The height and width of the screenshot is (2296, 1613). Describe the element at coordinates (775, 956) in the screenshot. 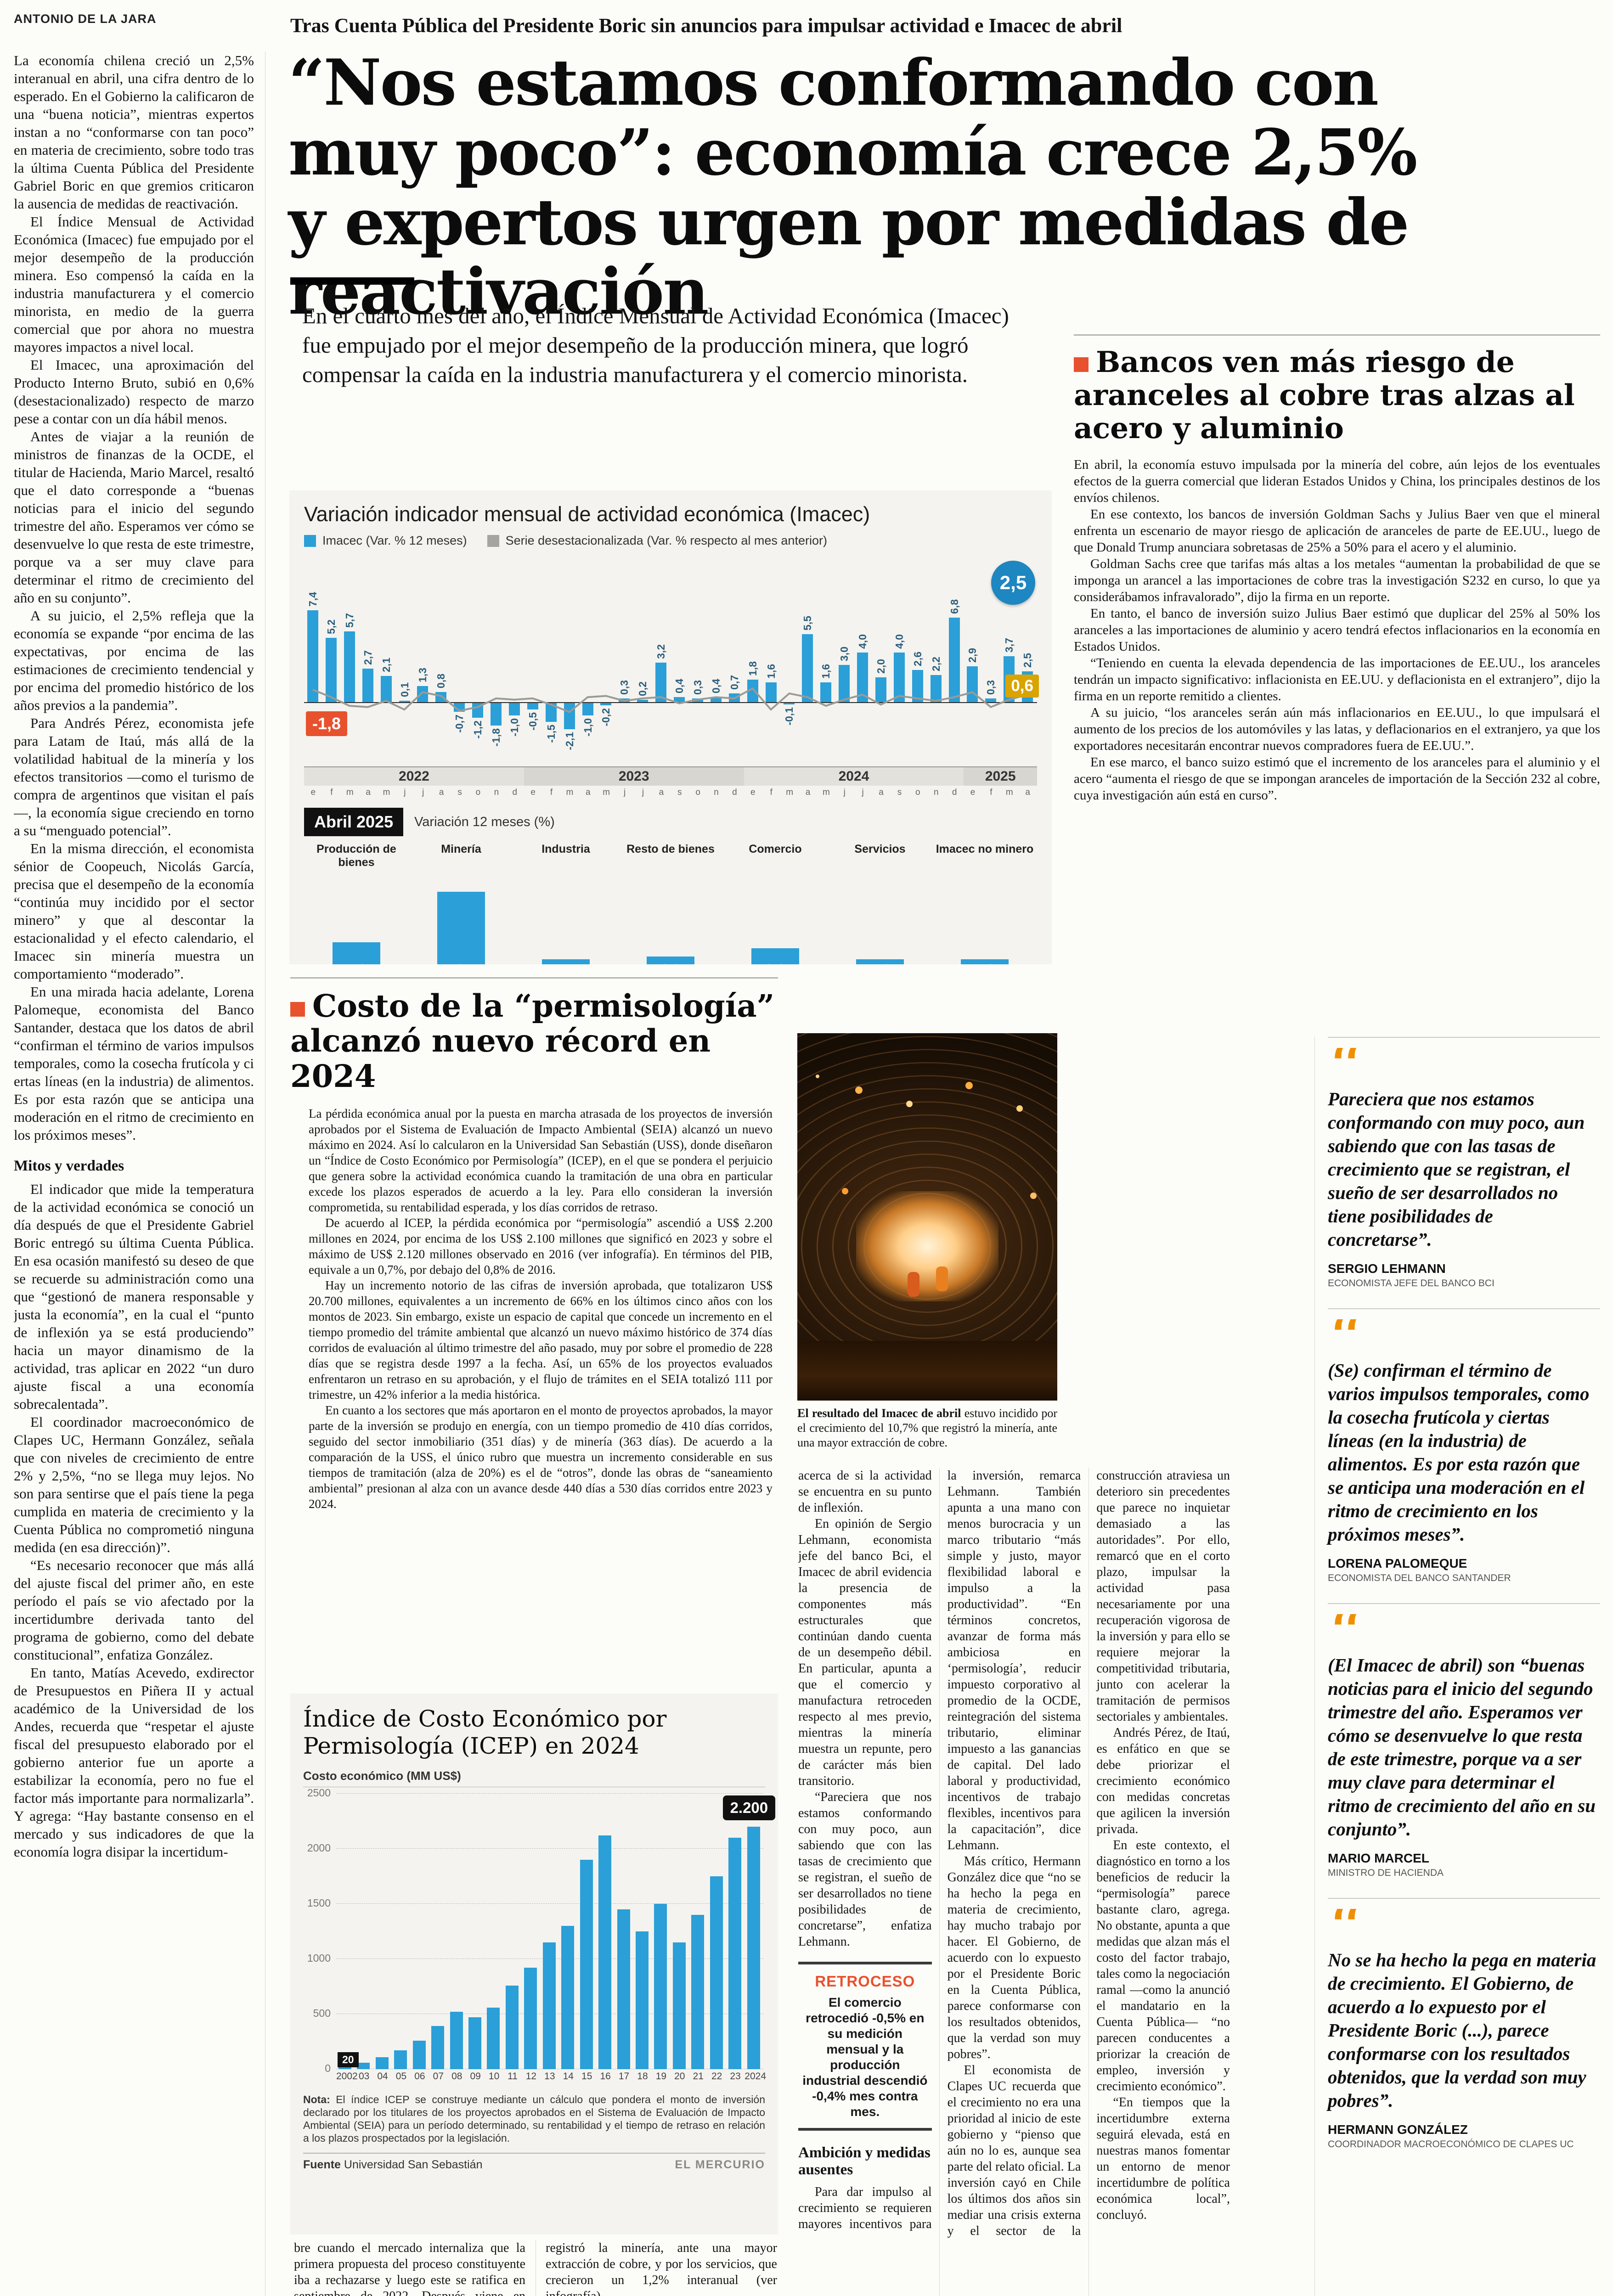

I see `sector-bar: 3,9` at that location.